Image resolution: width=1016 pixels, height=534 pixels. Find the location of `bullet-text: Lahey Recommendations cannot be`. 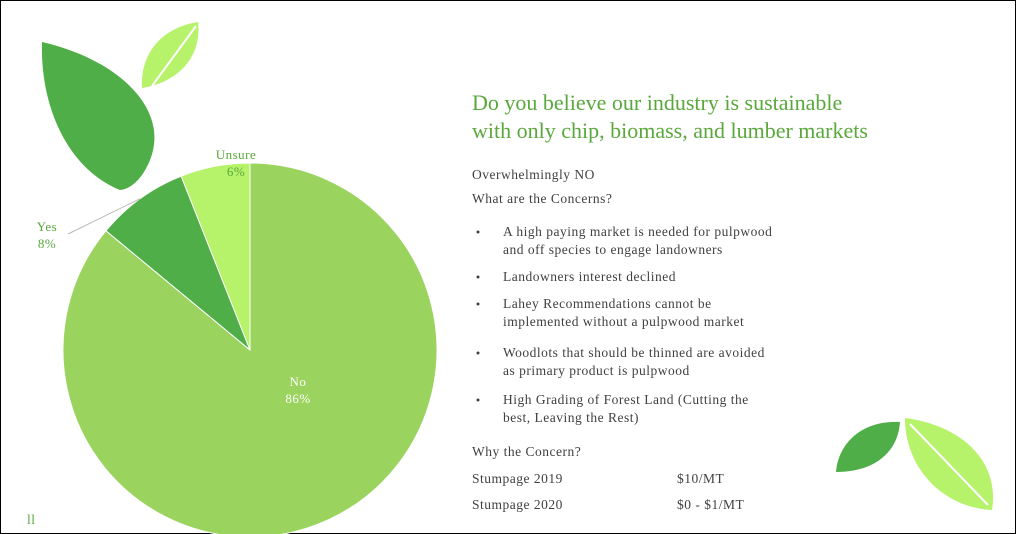

bullet-text: Lahey Recommendations cannot be is located at coordinates (607, 303).